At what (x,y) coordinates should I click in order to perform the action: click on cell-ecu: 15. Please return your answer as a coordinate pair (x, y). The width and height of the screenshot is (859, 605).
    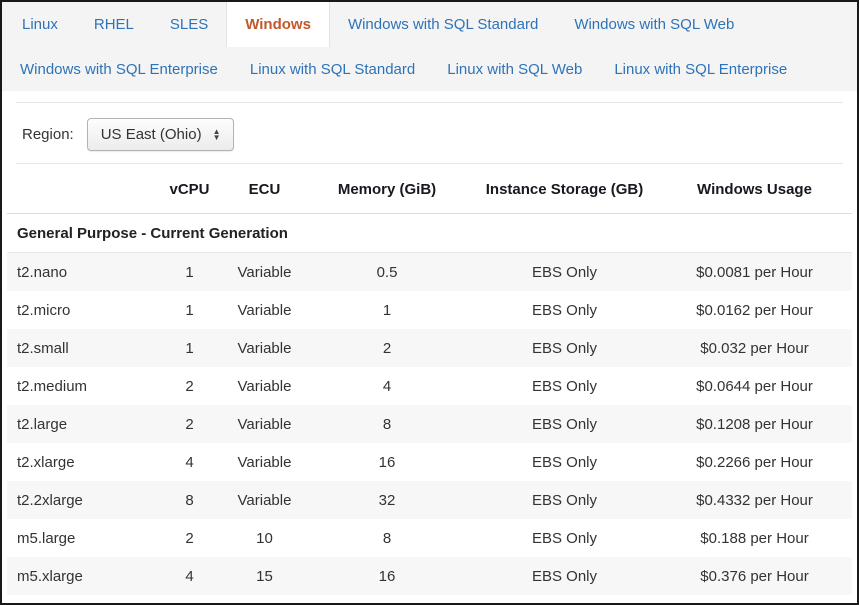
    Looking at the image, I should click on (264, 576).